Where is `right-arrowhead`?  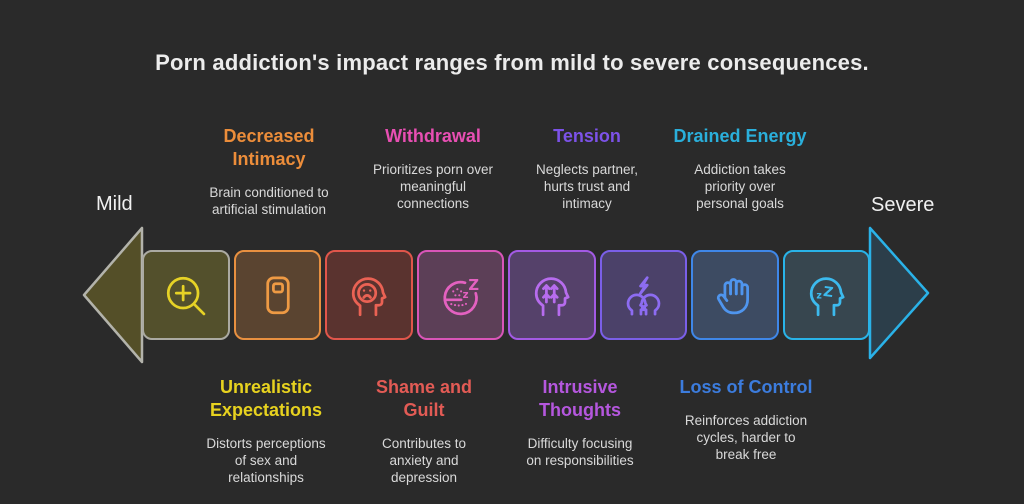
right-arrowhead is located at coordinates (899, 293).